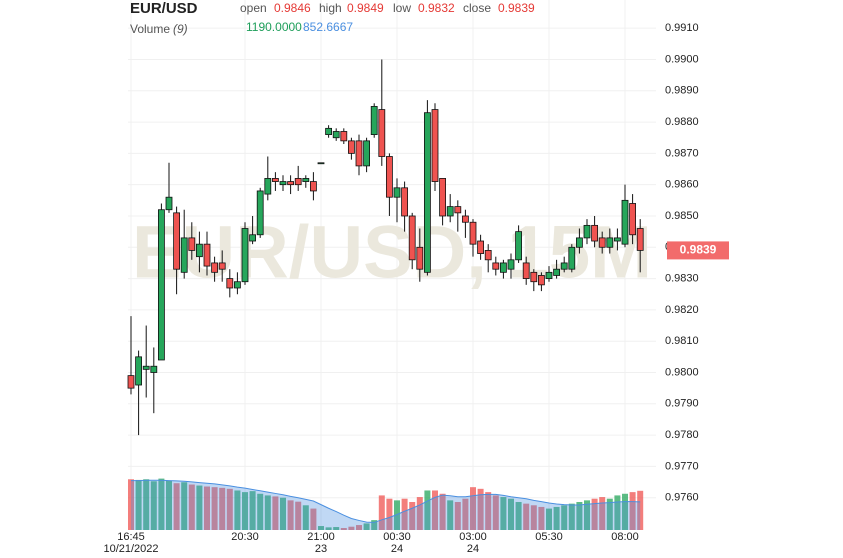 The height and width of the screenshot is (558, 843). What do you see at coordinates (682, 404) in the screenshot?
I see `y-tick-label: 0.9790` at bounding box center [682, 404].